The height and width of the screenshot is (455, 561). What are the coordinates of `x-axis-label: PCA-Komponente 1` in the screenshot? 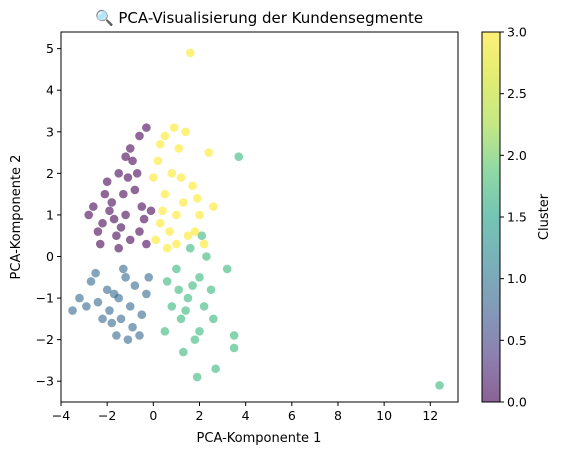 It's located at (259, 438).